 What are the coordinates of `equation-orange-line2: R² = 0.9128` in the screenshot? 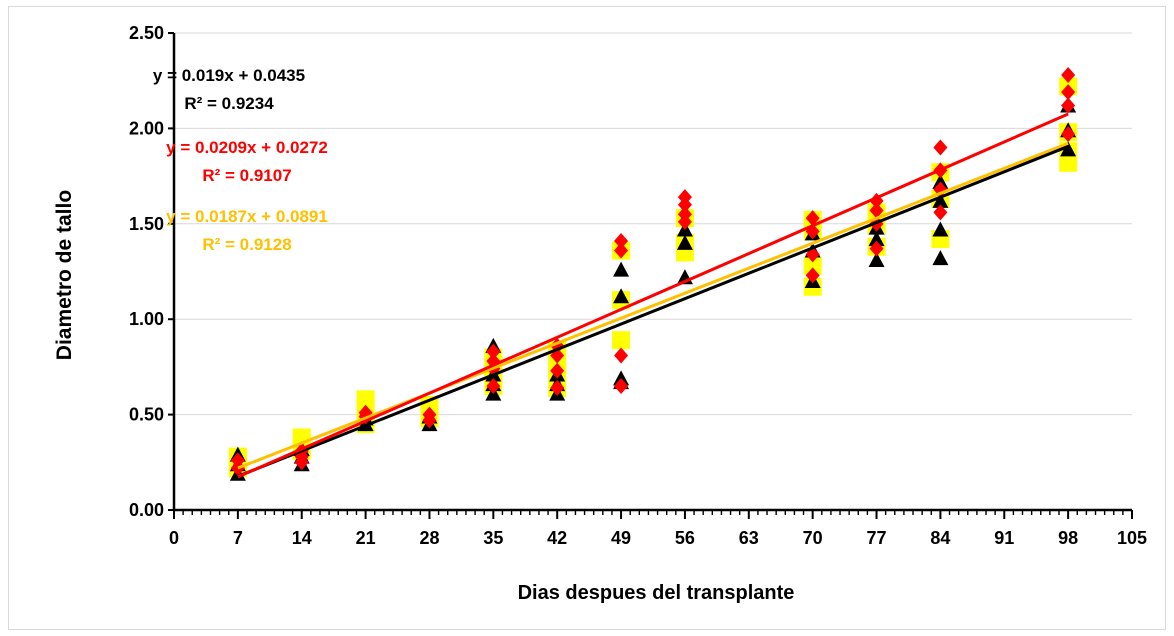 It's located at (246, 244).